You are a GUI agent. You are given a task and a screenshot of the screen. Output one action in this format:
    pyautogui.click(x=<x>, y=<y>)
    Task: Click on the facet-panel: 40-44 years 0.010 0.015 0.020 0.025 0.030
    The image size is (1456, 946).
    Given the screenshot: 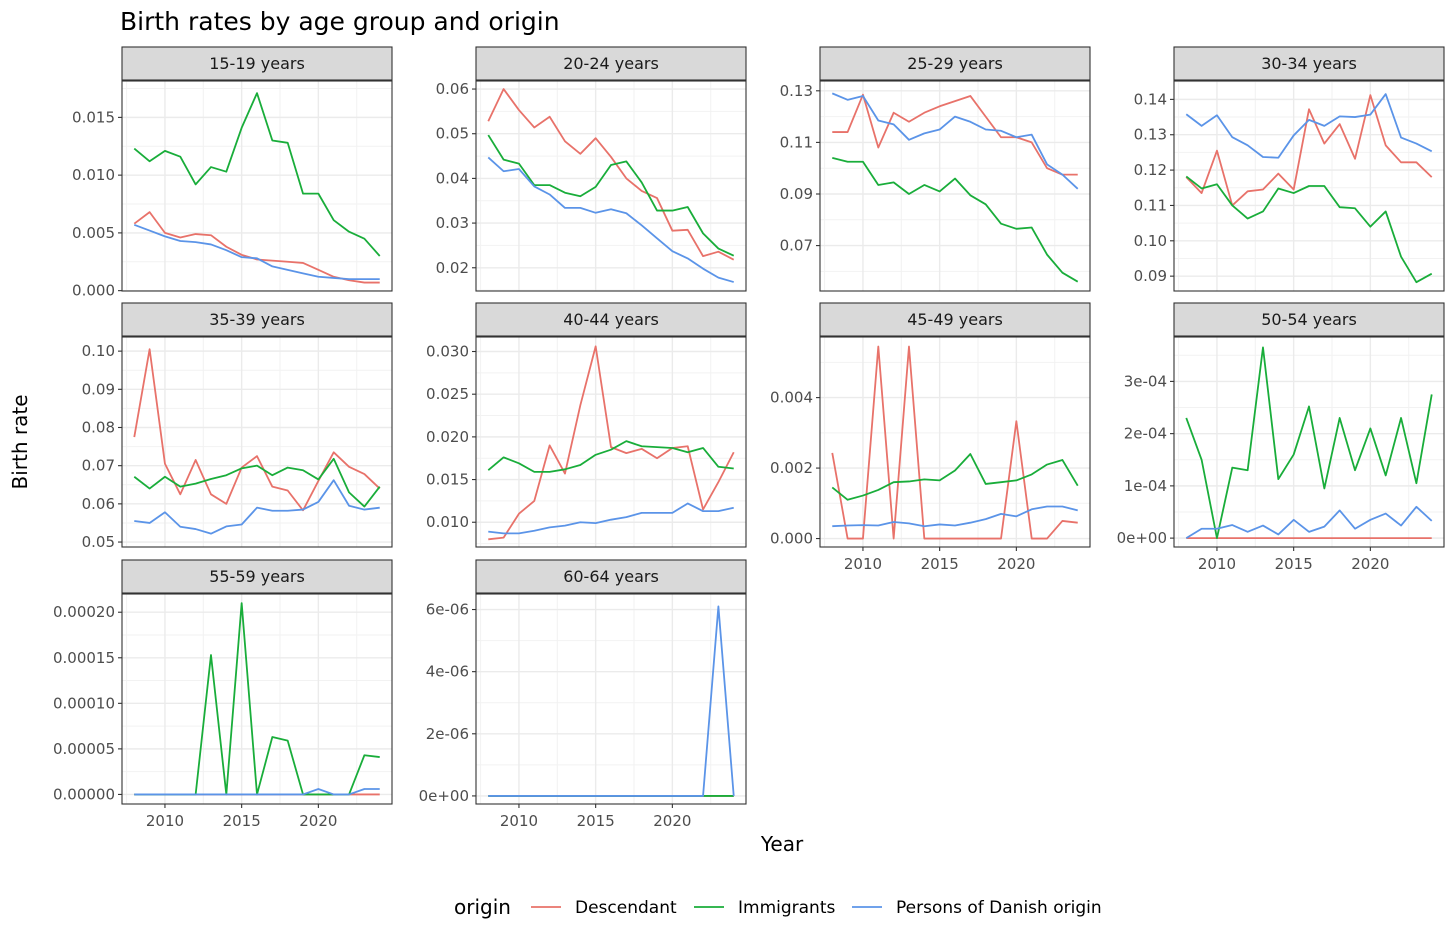 What is the action you would take?
    pyautogui.click(x=586, y=425)
    